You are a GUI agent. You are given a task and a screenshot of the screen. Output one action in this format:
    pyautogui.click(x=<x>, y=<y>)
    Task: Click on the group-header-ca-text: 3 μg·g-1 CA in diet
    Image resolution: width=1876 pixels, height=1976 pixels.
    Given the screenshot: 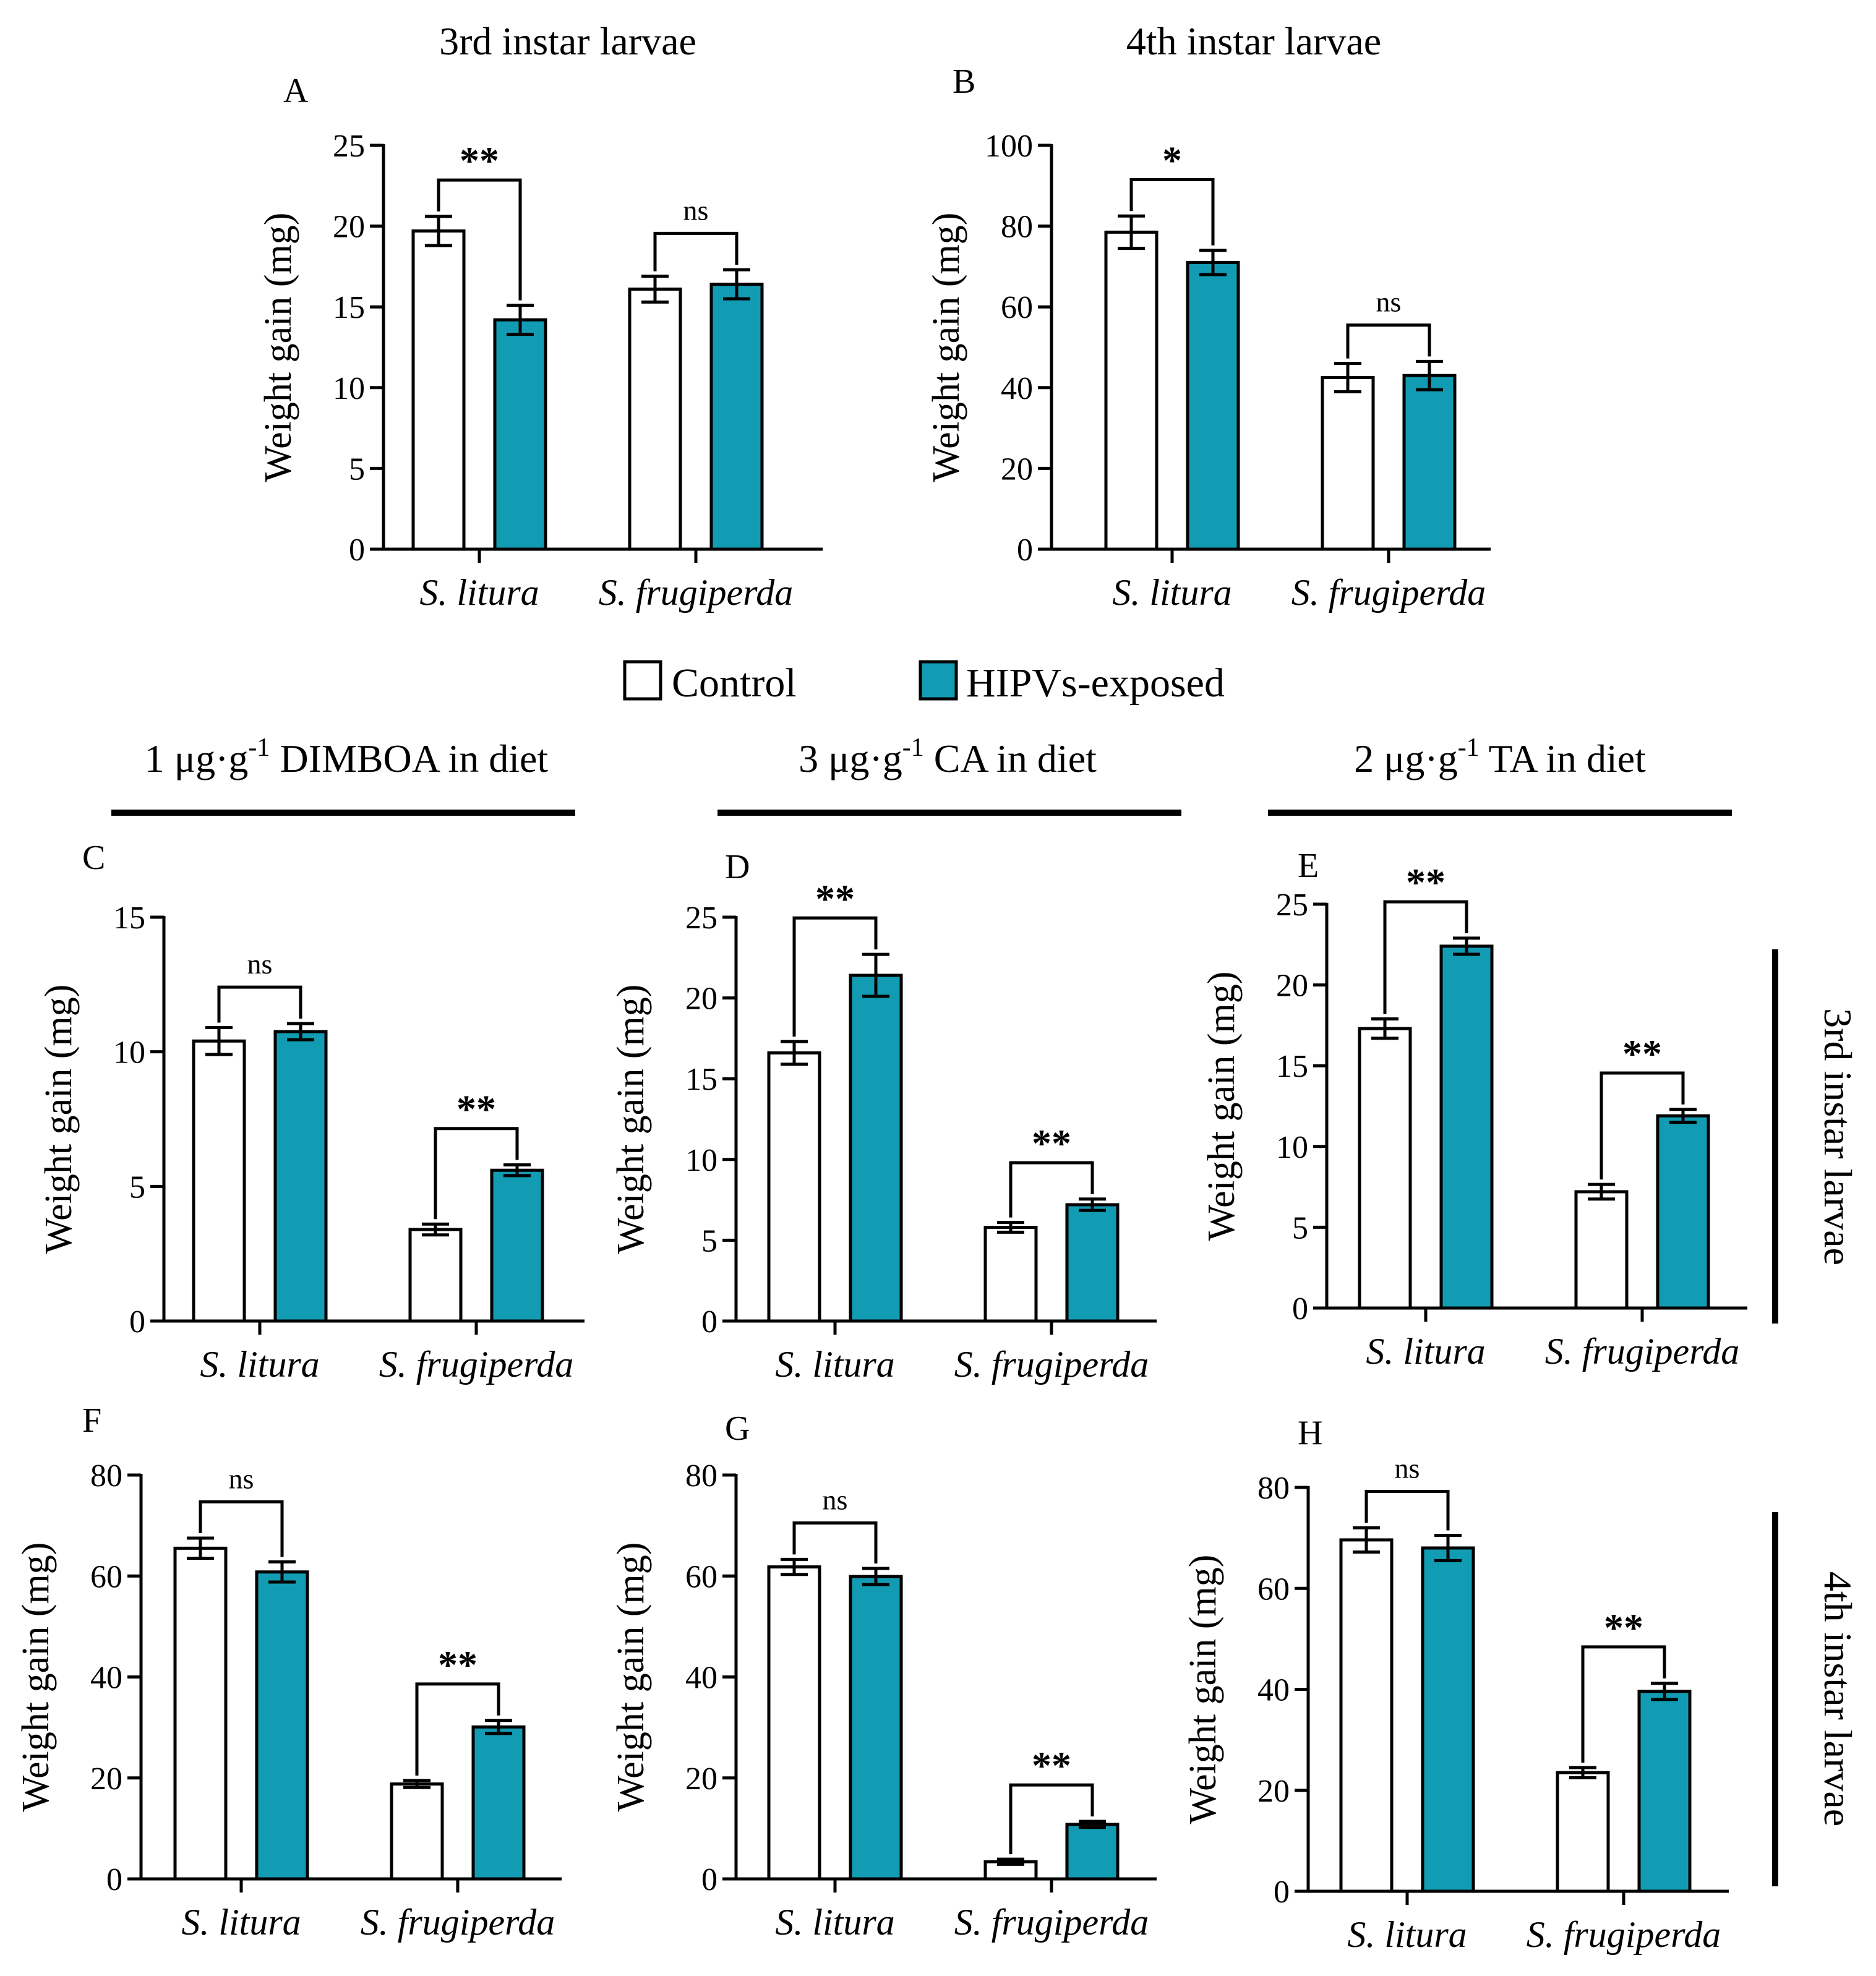 What is the action you would take?
    pyautogui.click(x=948, y=757)
    